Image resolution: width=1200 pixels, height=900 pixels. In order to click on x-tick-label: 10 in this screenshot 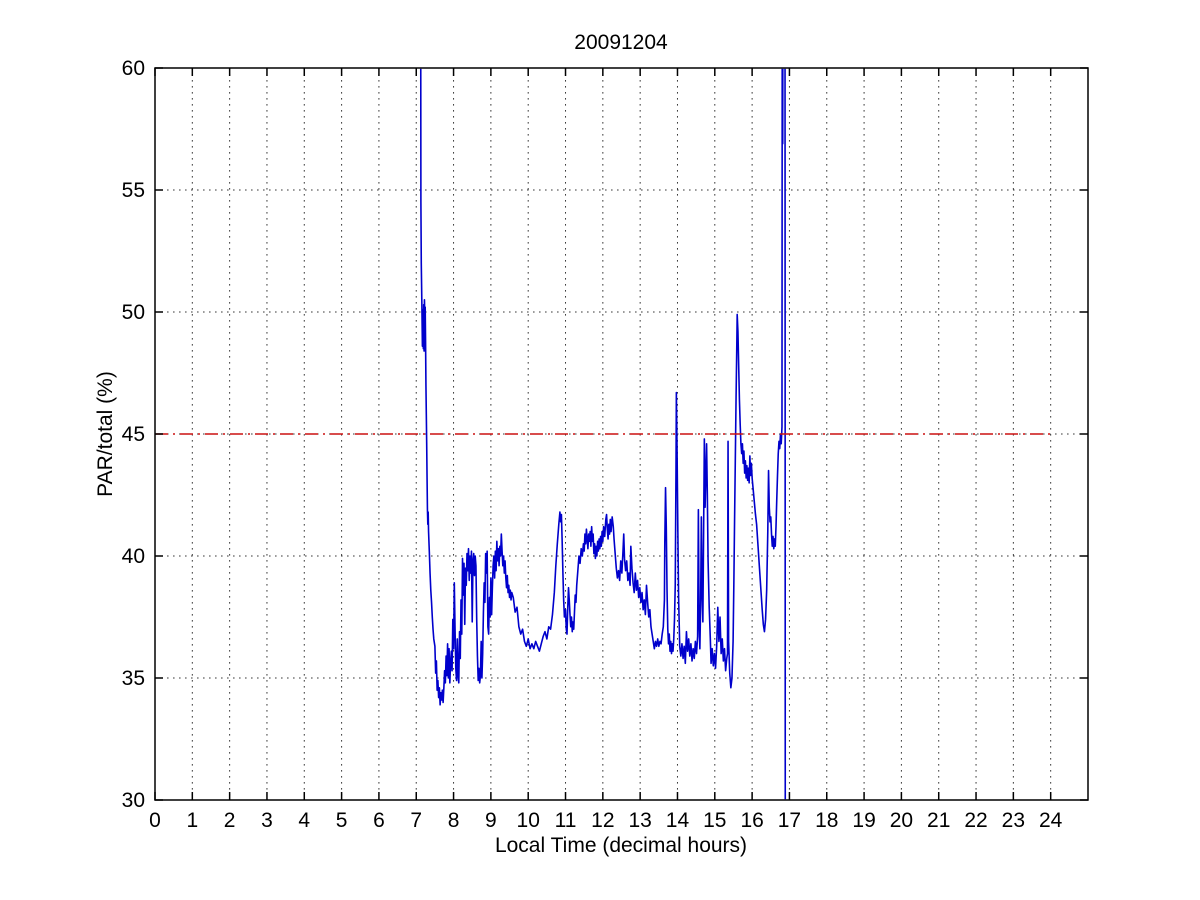, I will do `click(528, 820)`.